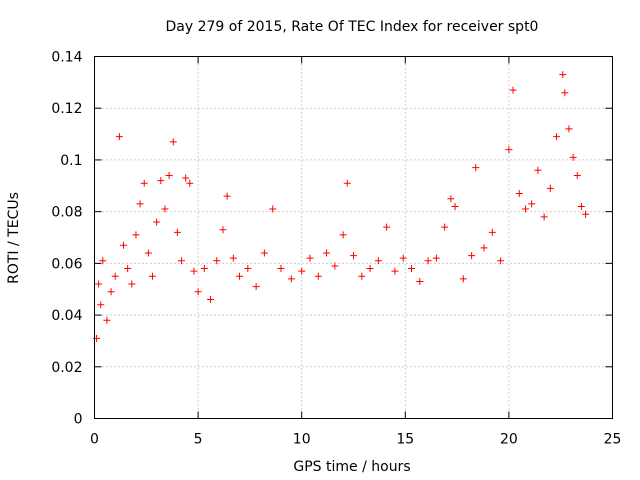 This screenshot has width=640, height=480. I want to click on x-tick-label: 0, so click(94, 440).